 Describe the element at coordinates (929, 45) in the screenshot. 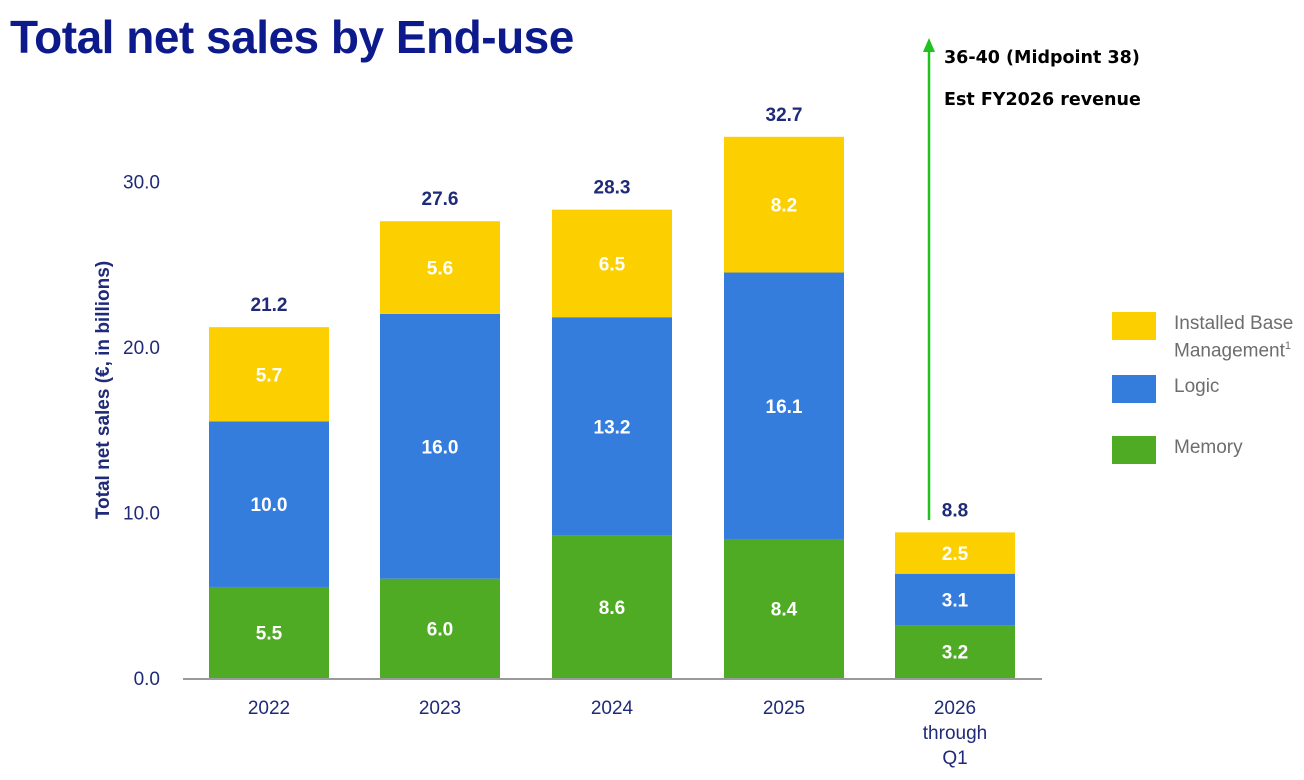

I see `forecast-arrow-head` at that location.